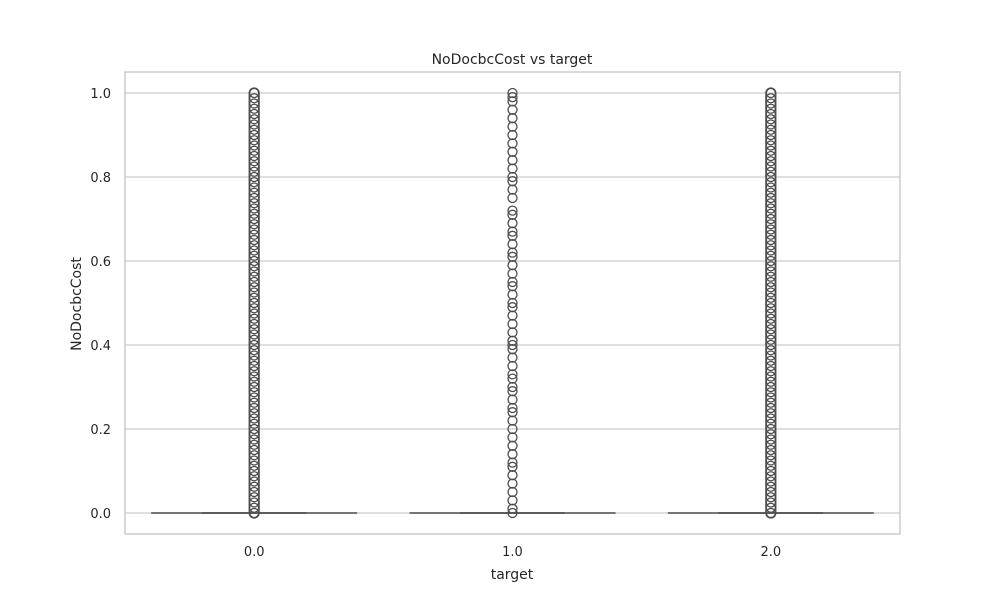  What do you see at coordinates (254, 552) in the screenshot?
I see `x-tick-label: 0.0` at bounding box center [254, 552].